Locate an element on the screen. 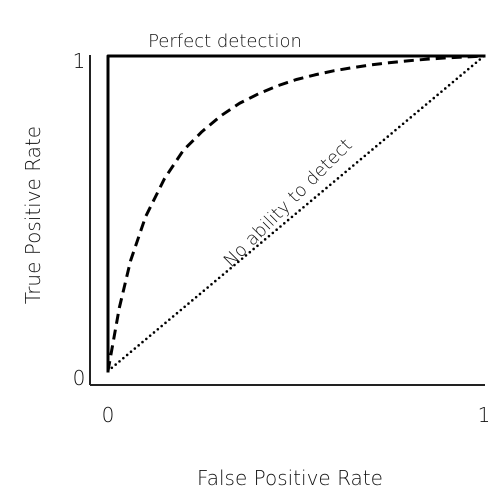 This screenshot has width=500, height=500. x-tick-label-0: 0 is located at coordinates (108, 415).